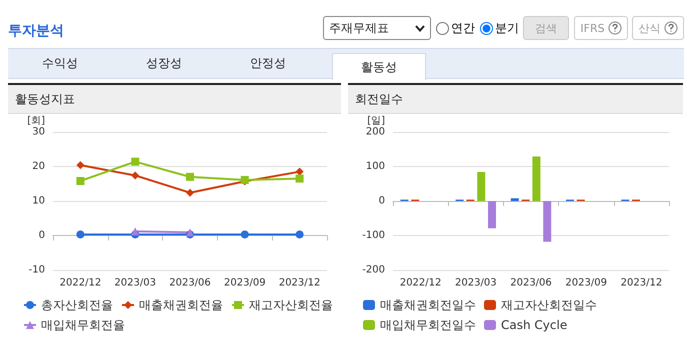  Describe the element at coordinates (38, 166) in the screenshot. I see `y-tick-label: 20` at that location.